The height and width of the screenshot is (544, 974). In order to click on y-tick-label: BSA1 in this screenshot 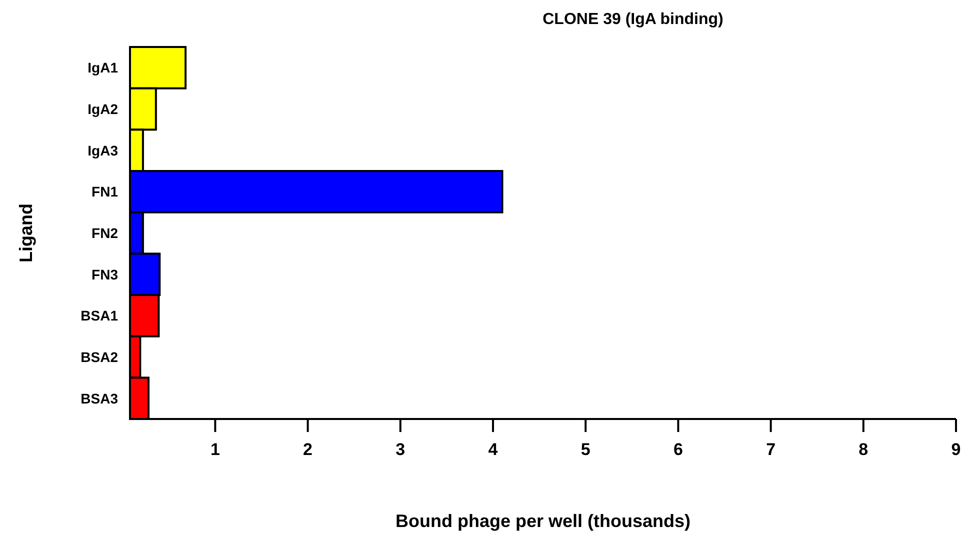, I will do `click(99, 316)`.